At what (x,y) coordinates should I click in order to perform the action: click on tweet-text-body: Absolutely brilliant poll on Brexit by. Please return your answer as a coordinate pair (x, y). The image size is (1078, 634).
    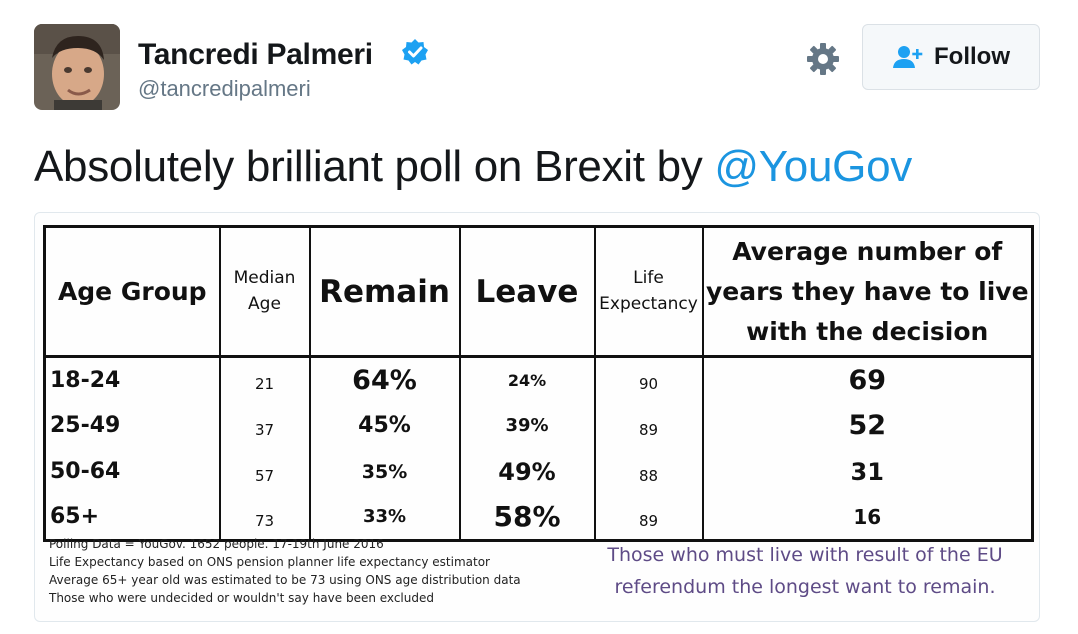
    Looking at the image, I should click on (374, 166).